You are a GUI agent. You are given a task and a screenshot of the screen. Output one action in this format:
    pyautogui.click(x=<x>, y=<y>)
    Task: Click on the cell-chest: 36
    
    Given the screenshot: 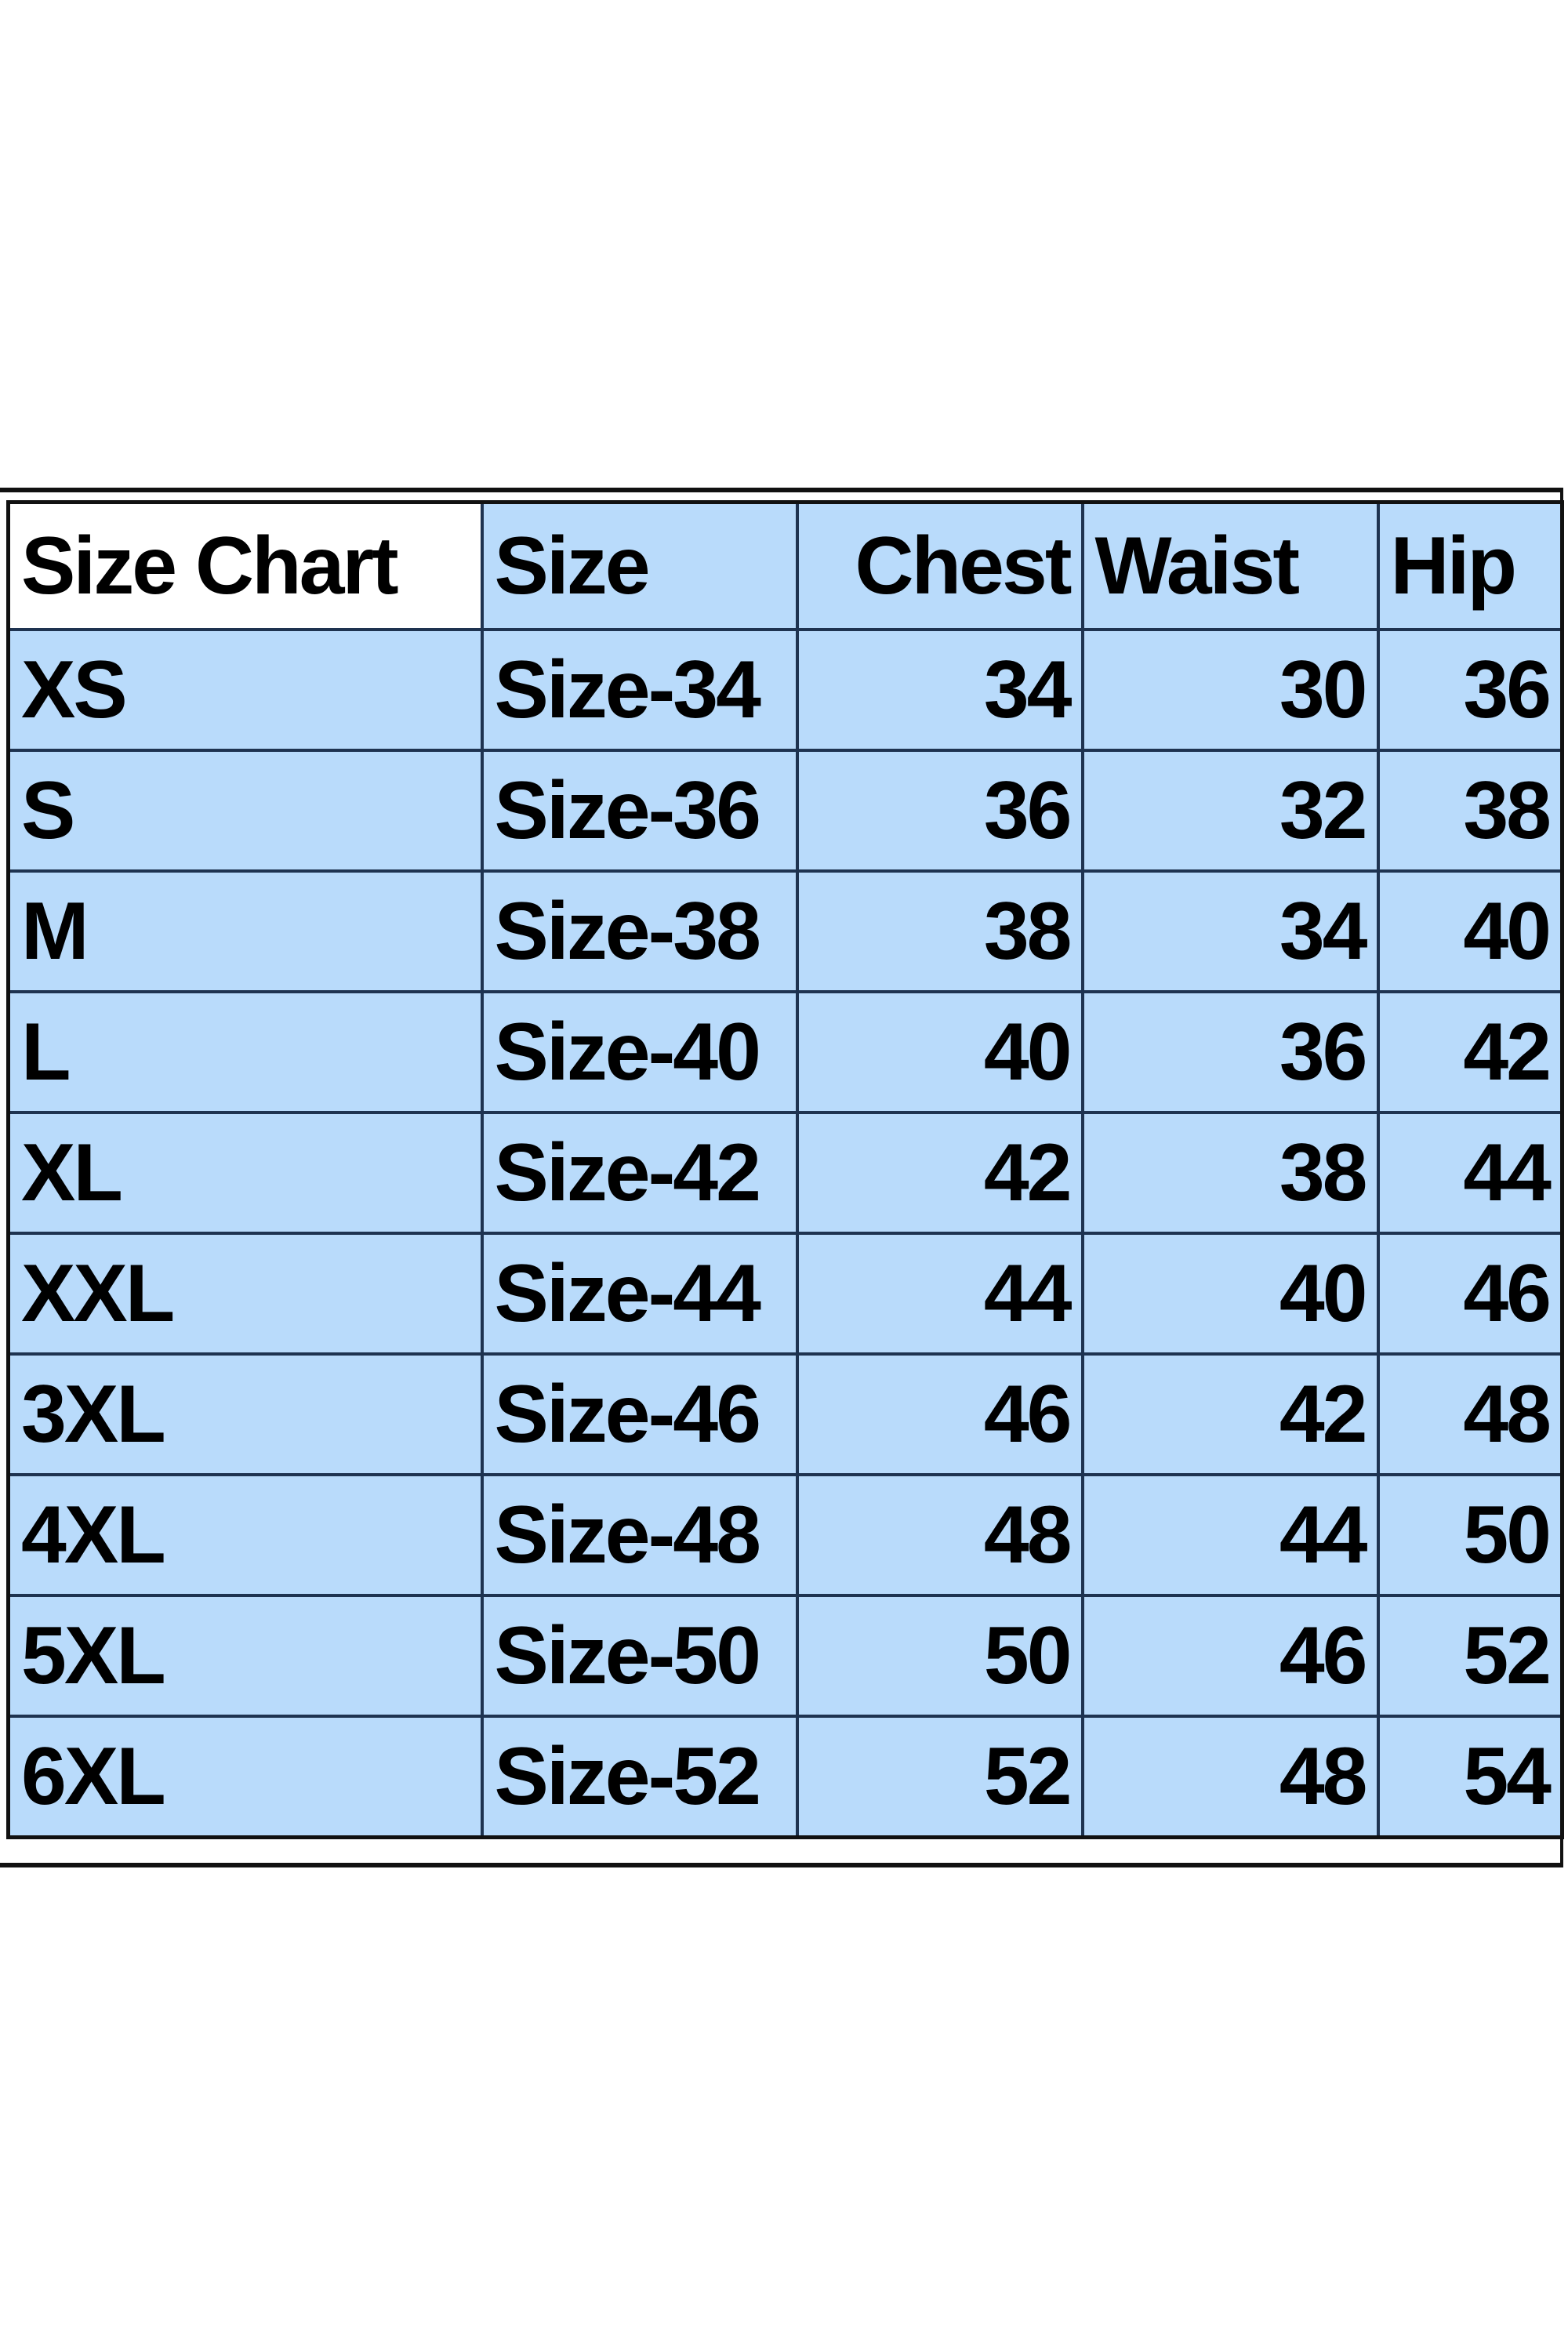 What is the action you would take?
    pyautogui.click(x=939, y=811)
    